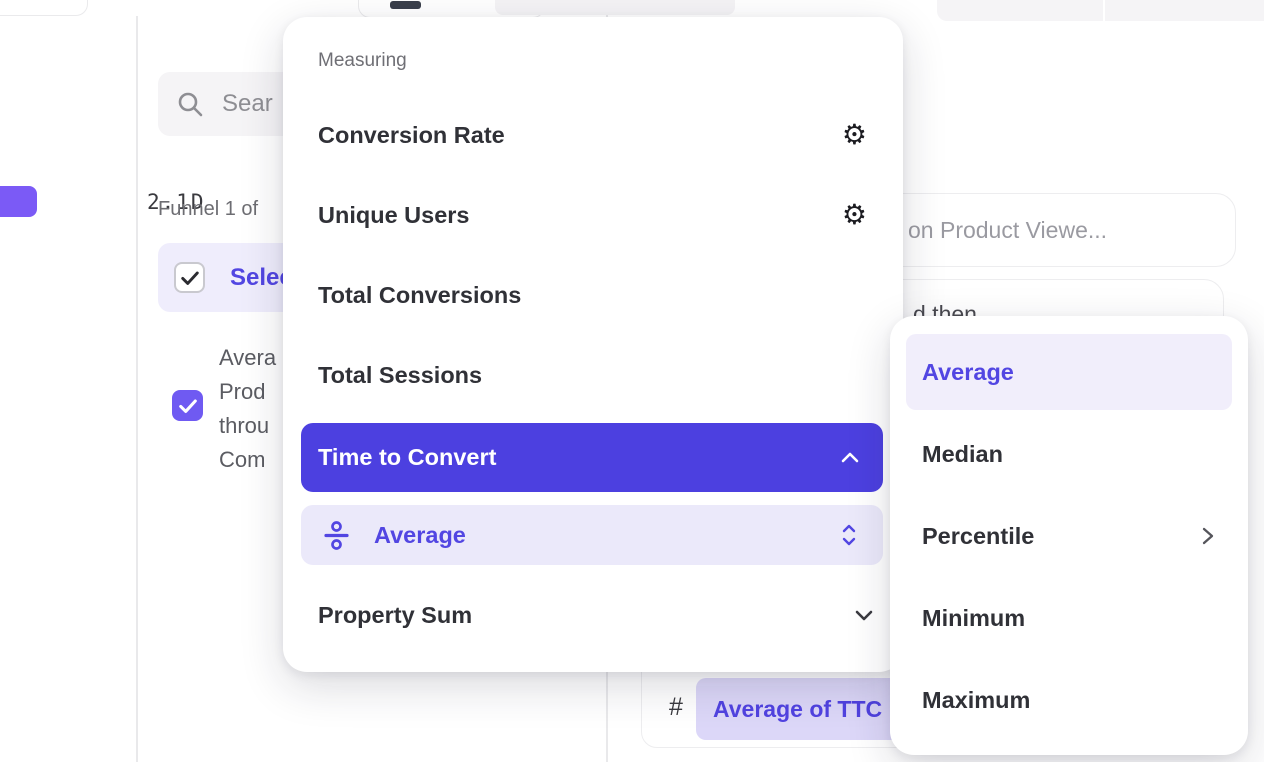 This screenshot has width=1264, height=762. Describe the element at coordinates (244, 425) in the screenshot. I see `metric-line: throu` at that location.